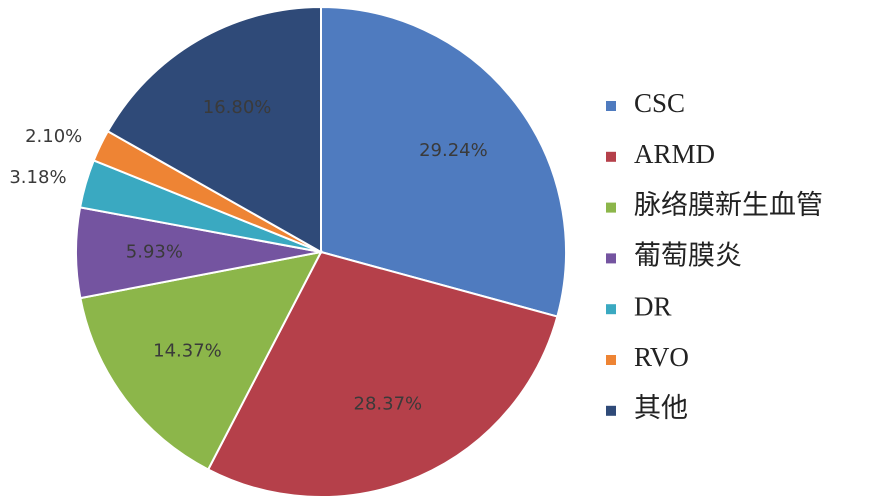 The width and height of the screenshot is (878, 503). I want to click on data-label: 5.93%, so click(154, 251).